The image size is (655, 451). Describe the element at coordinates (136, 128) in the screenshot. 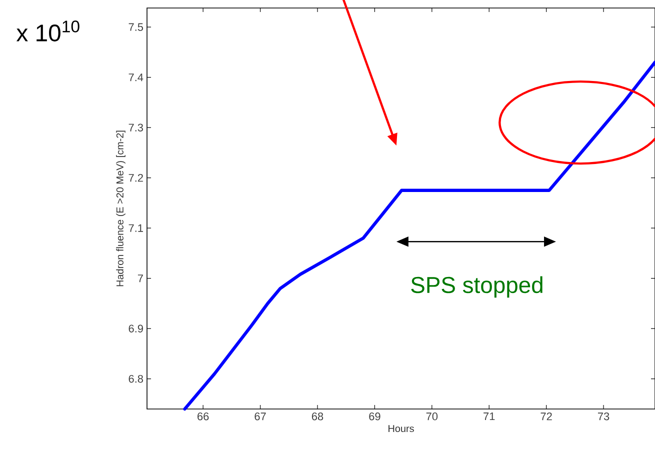

I see `y-tick-label: 7.3` at that location.